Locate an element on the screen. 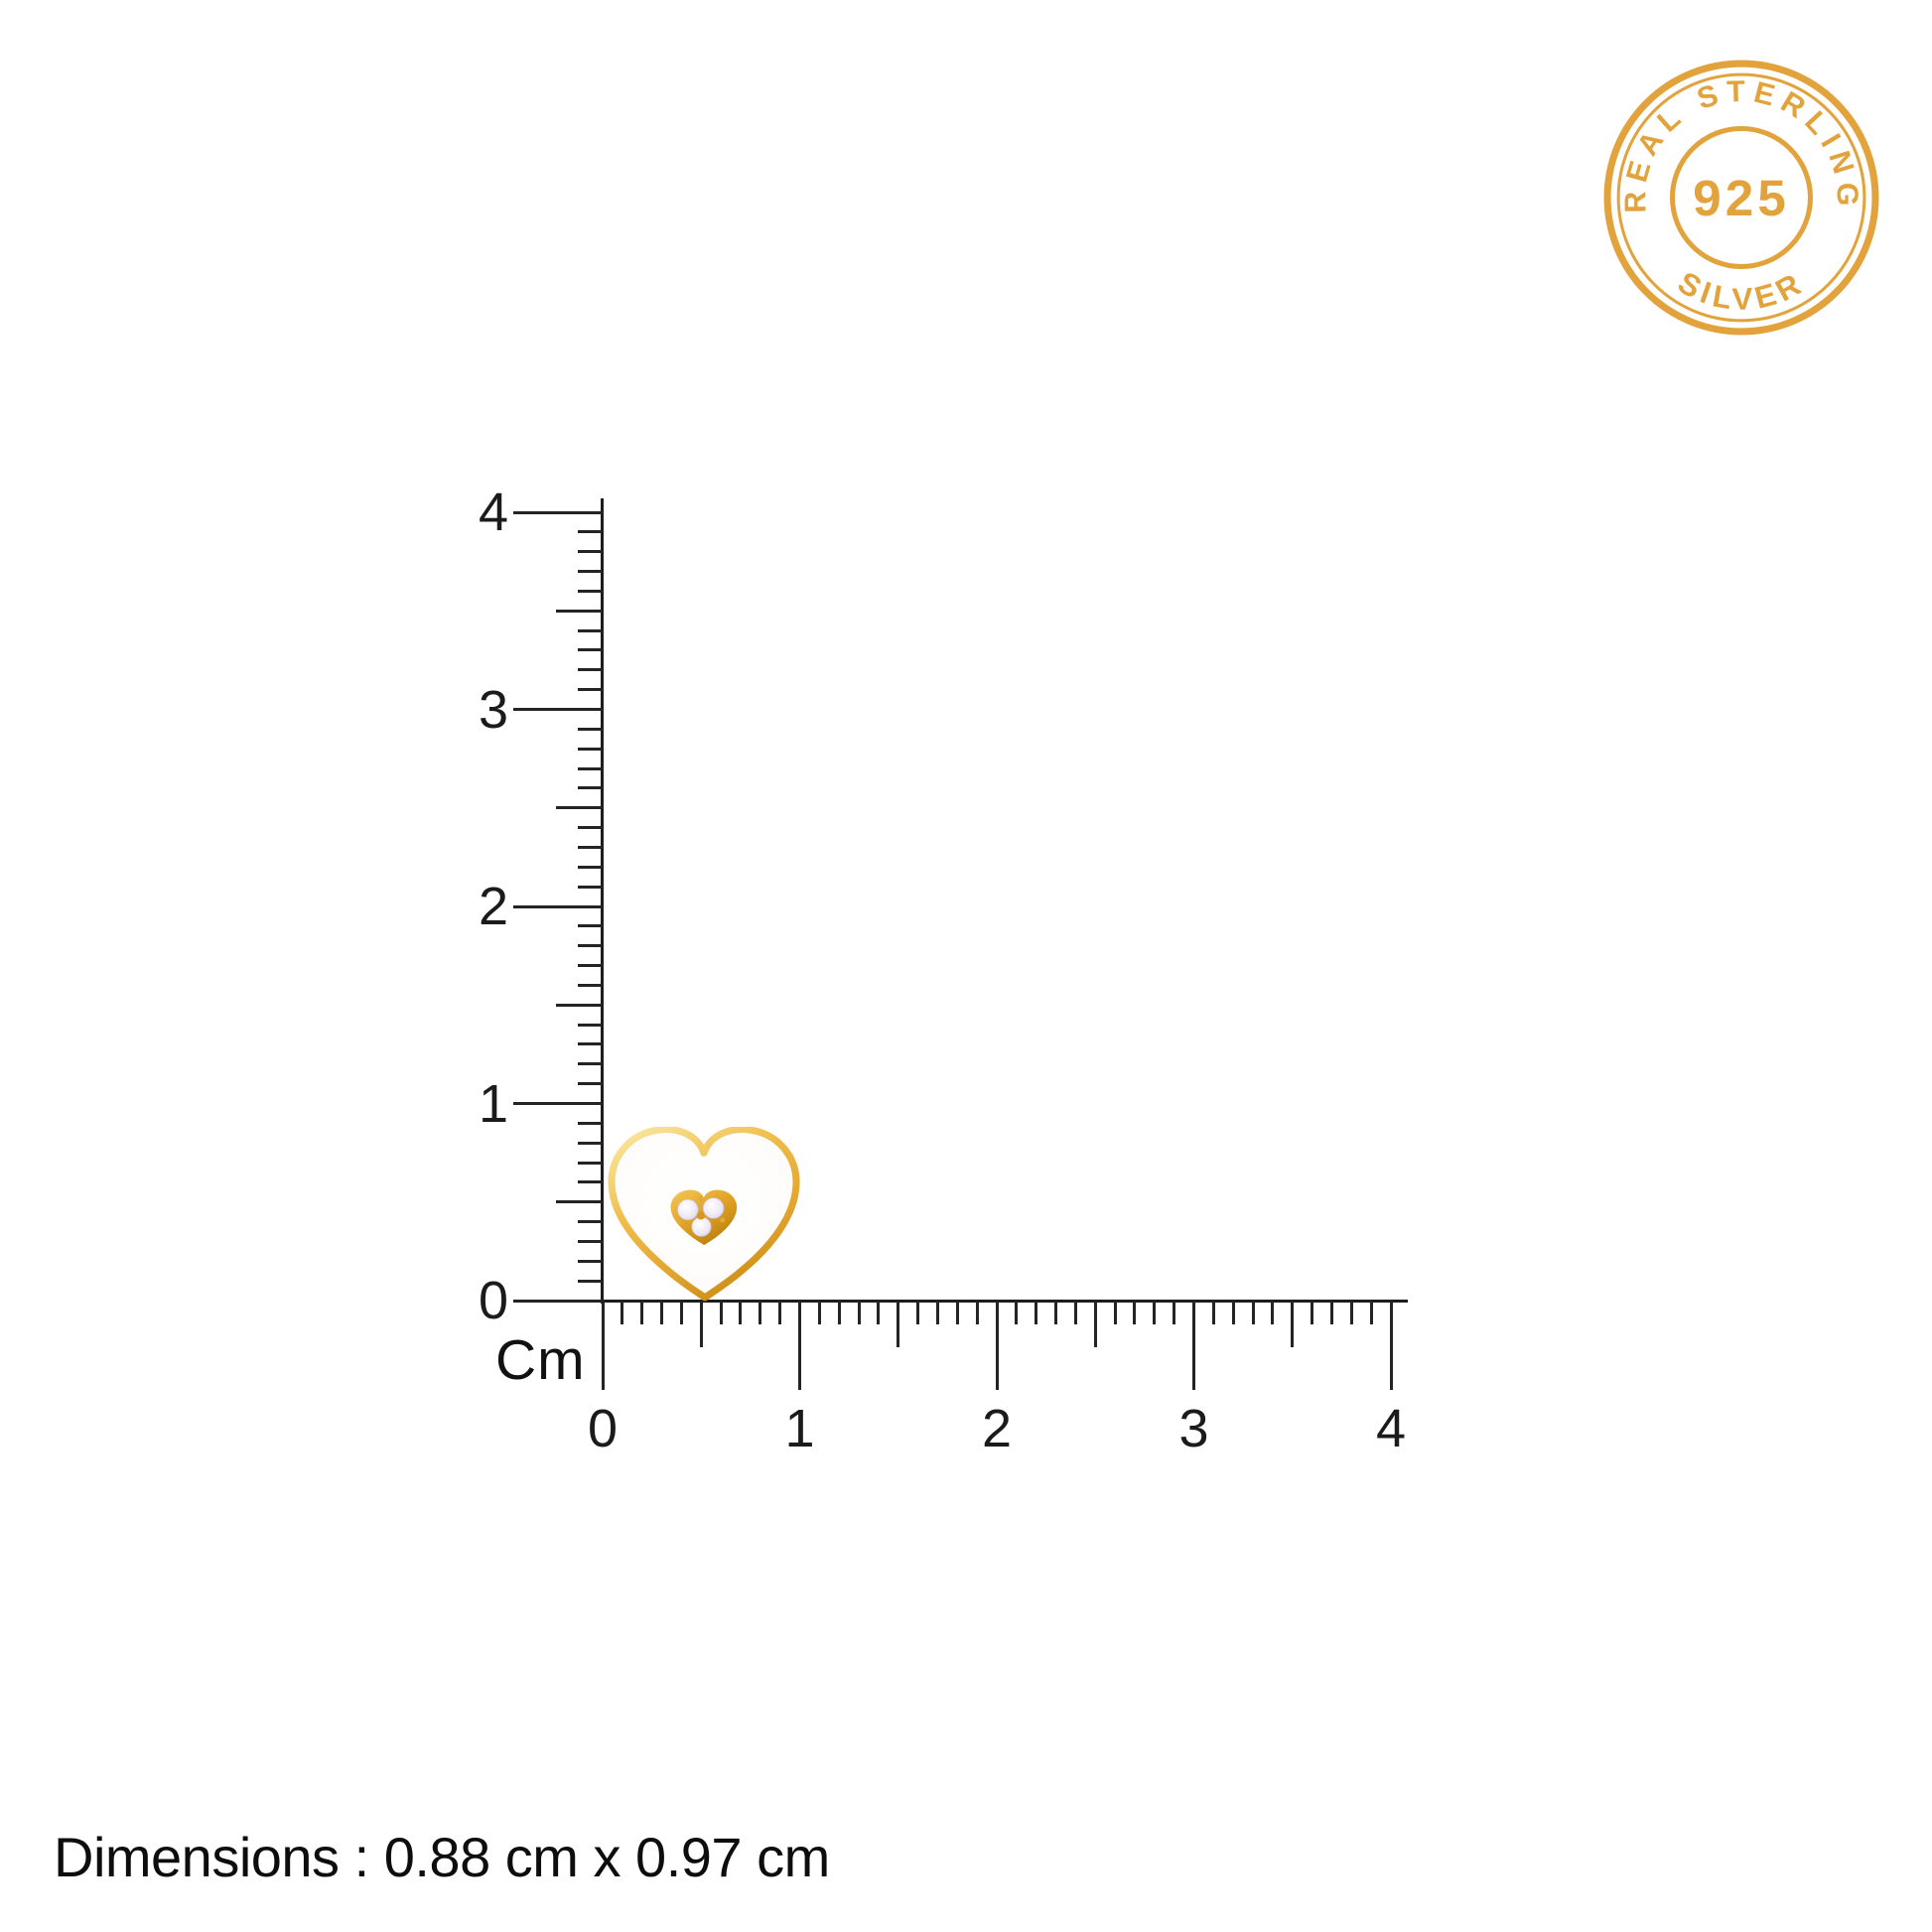  x-axis-label: 0 is located at coordinates (603, 1428).